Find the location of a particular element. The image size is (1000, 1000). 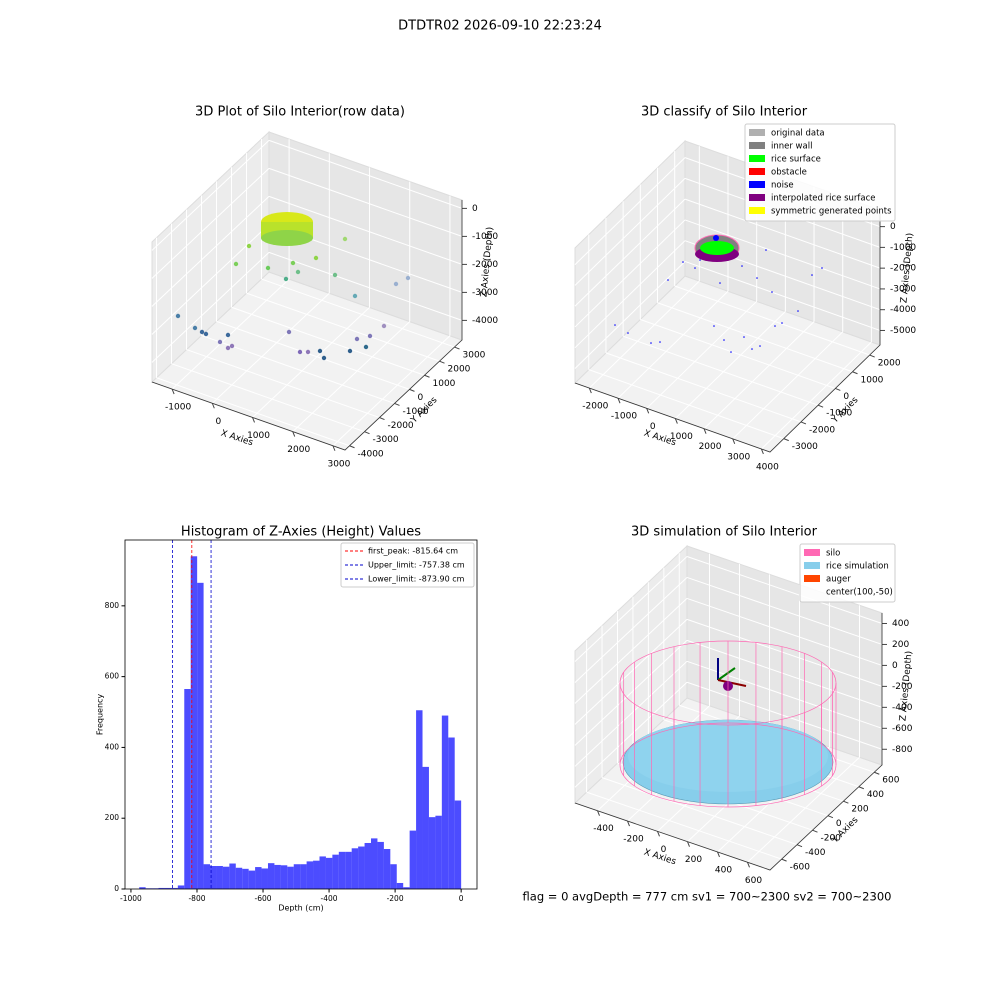

x-tick-label: 600 is located at coordinates (753, 881).